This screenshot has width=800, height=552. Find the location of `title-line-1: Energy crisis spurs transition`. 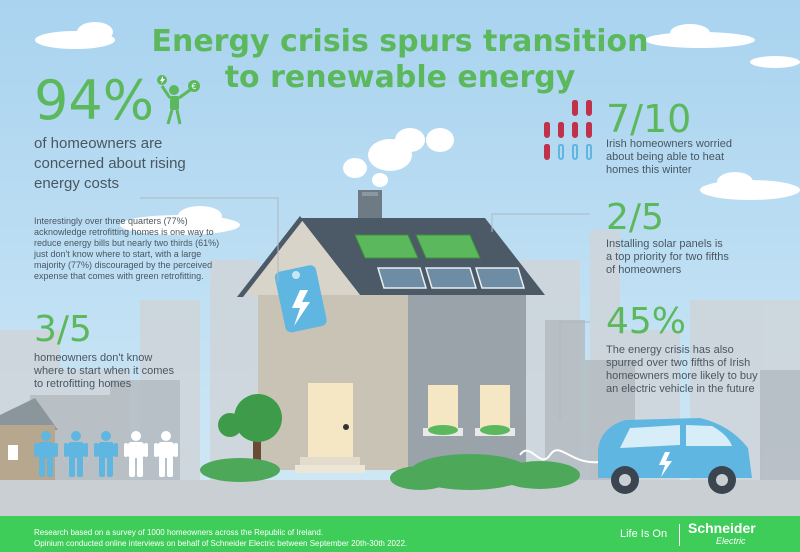

title-line-1: Energy crisis spurs transition is located at coordinates (400, 41).